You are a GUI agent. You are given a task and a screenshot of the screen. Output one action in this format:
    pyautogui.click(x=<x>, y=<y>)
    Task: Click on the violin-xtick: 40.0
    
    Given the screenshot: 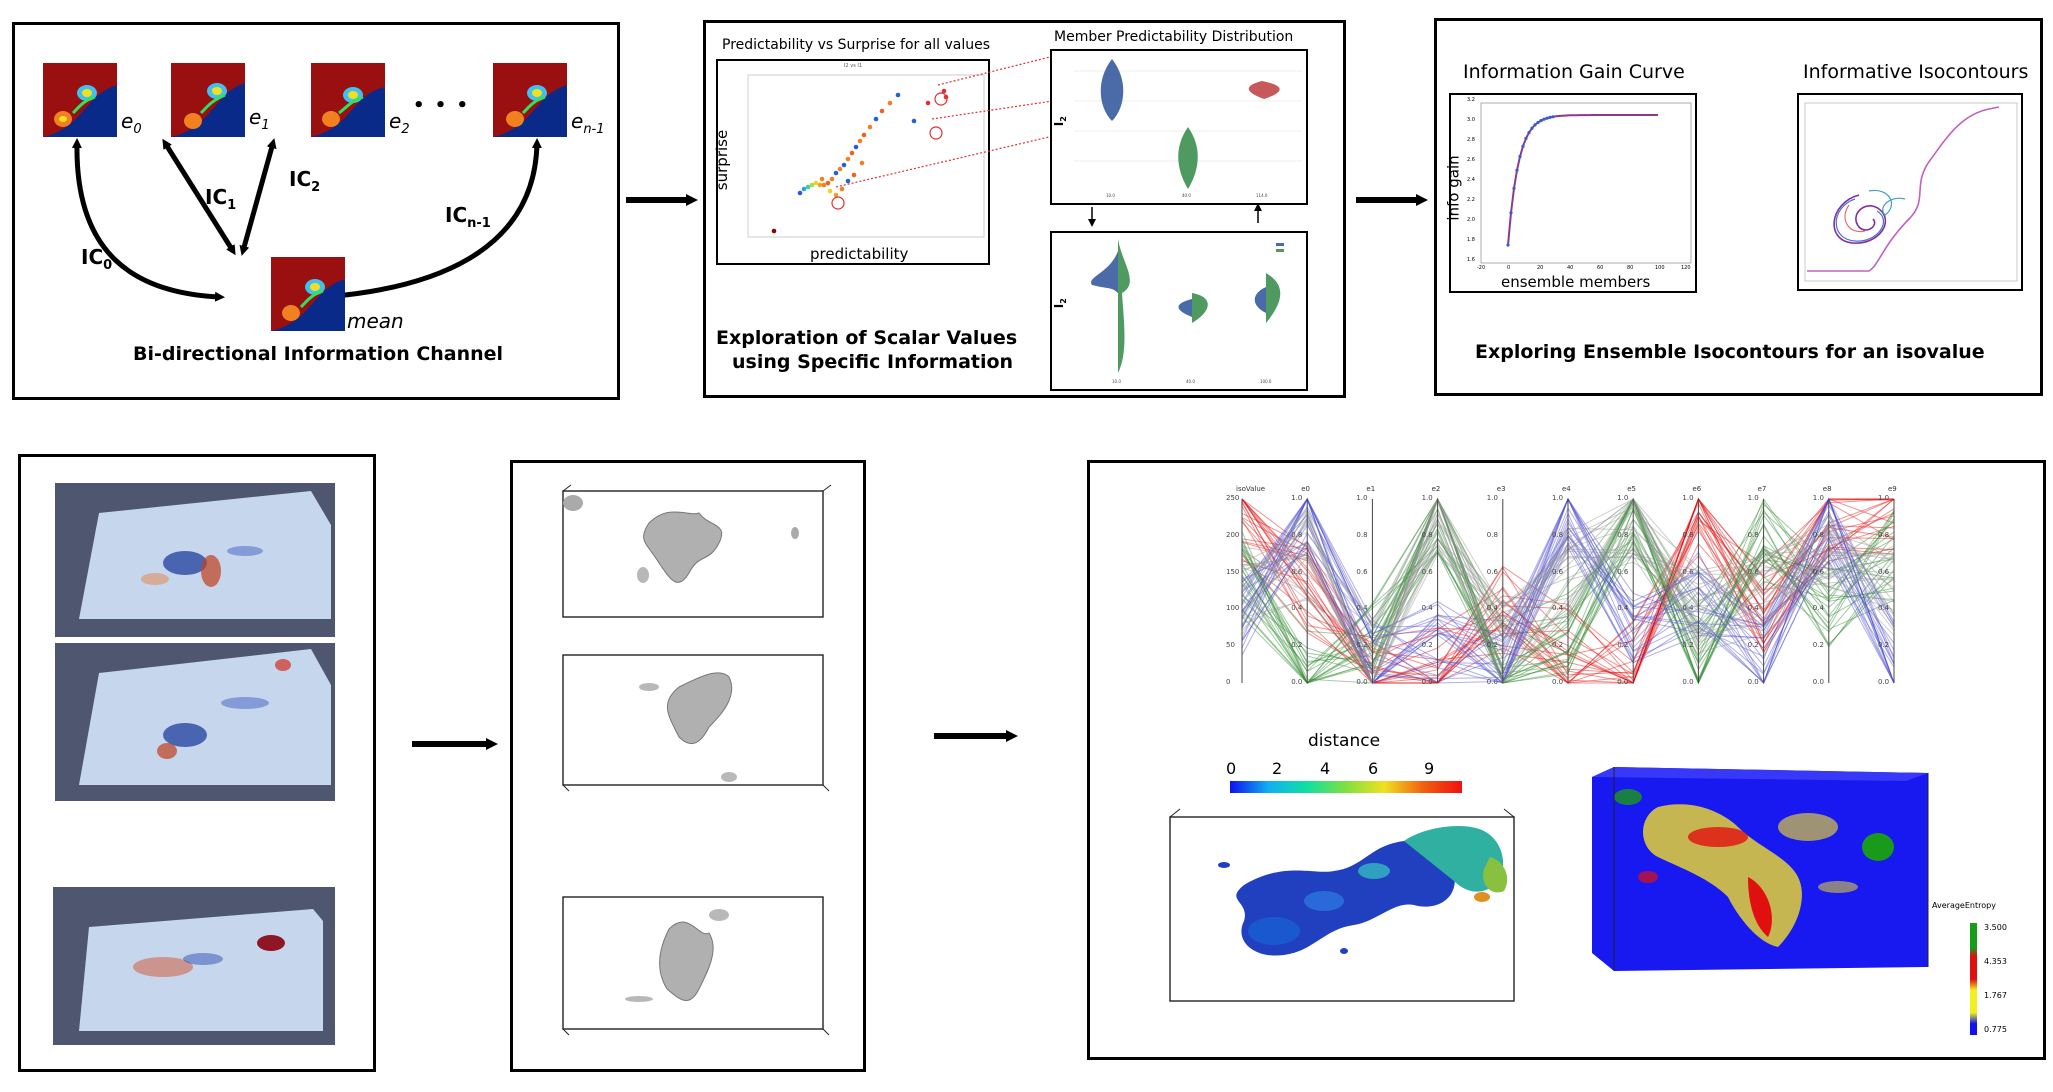 What is the action you would take?
    pyautogui.click(x=1186, y=195)
    